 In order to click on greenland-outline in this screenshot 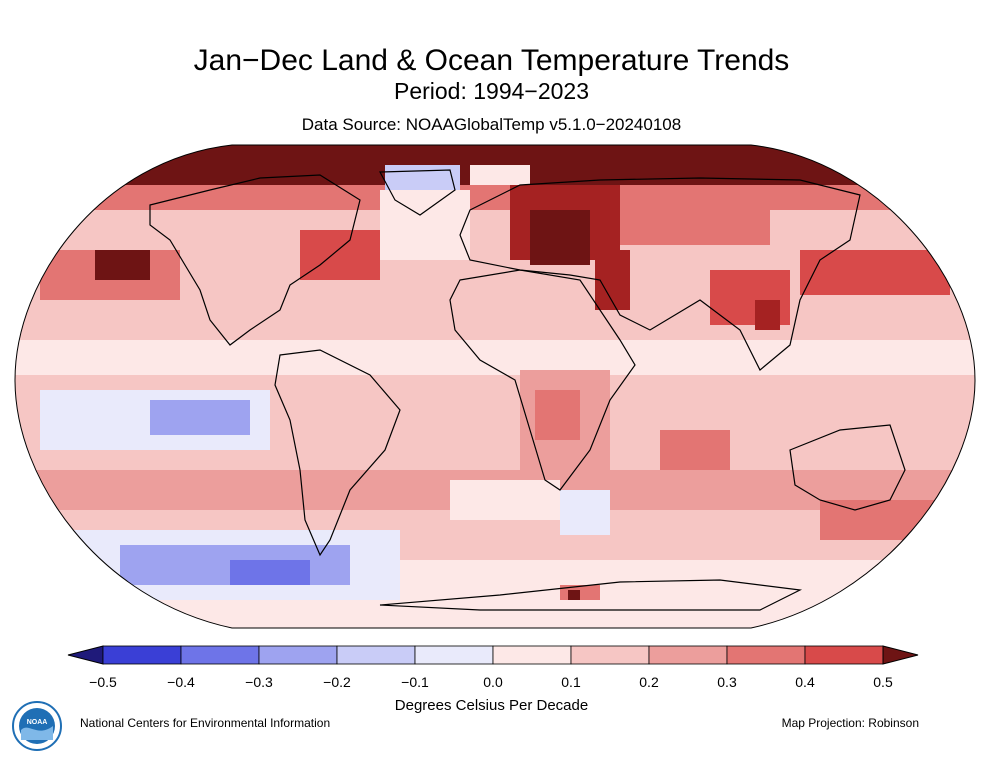, I will do `click(417, 192)`.